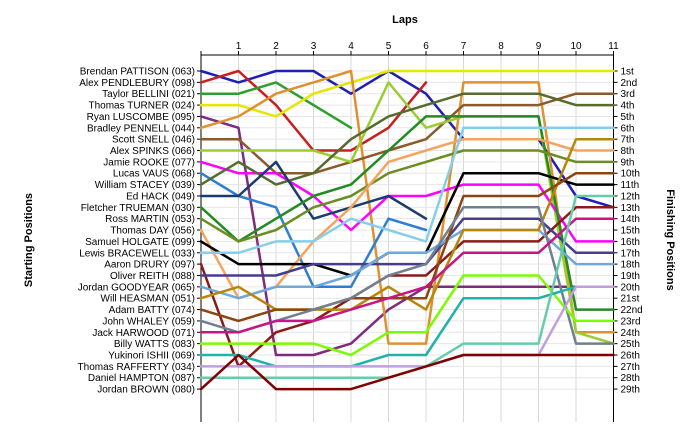 This screenshot has width=700, height=435. I want to click on finishing-position-label: 8th, so click(628, 151).